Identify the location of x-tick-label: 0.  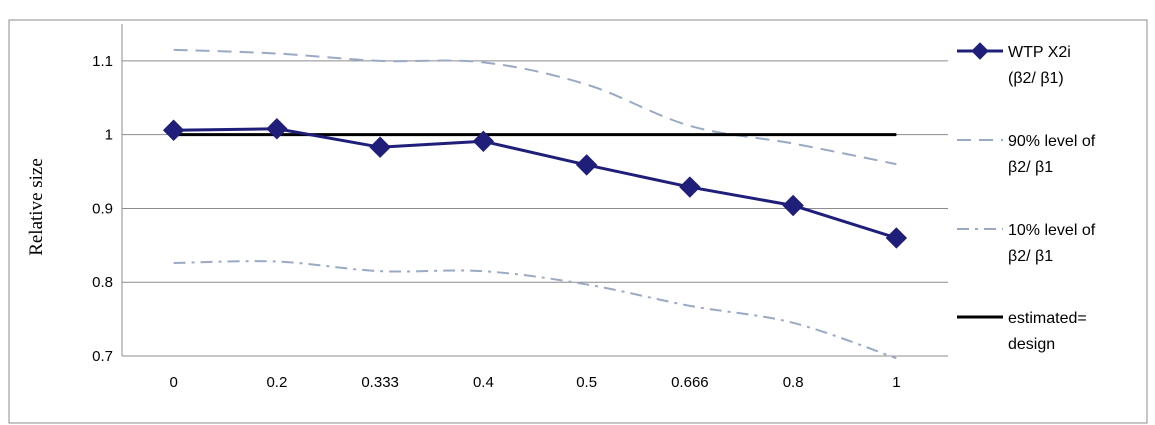
(173, 382).